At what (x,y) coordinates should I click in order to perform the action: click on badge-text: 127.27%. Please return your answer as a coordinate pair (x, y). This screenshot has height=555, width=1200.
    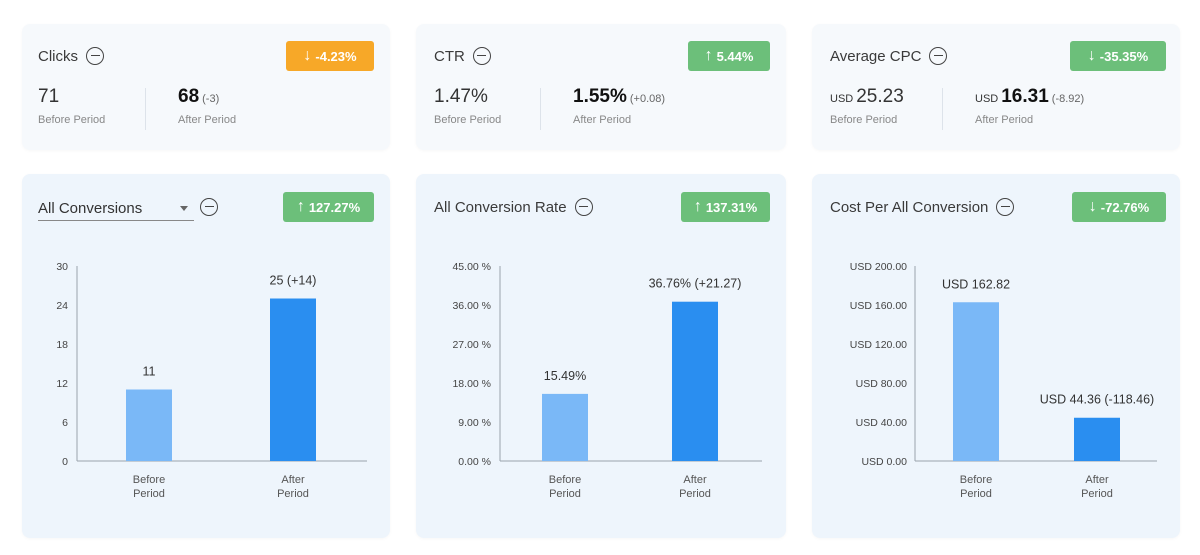
    Looking at the image, I should click on (334, 207).